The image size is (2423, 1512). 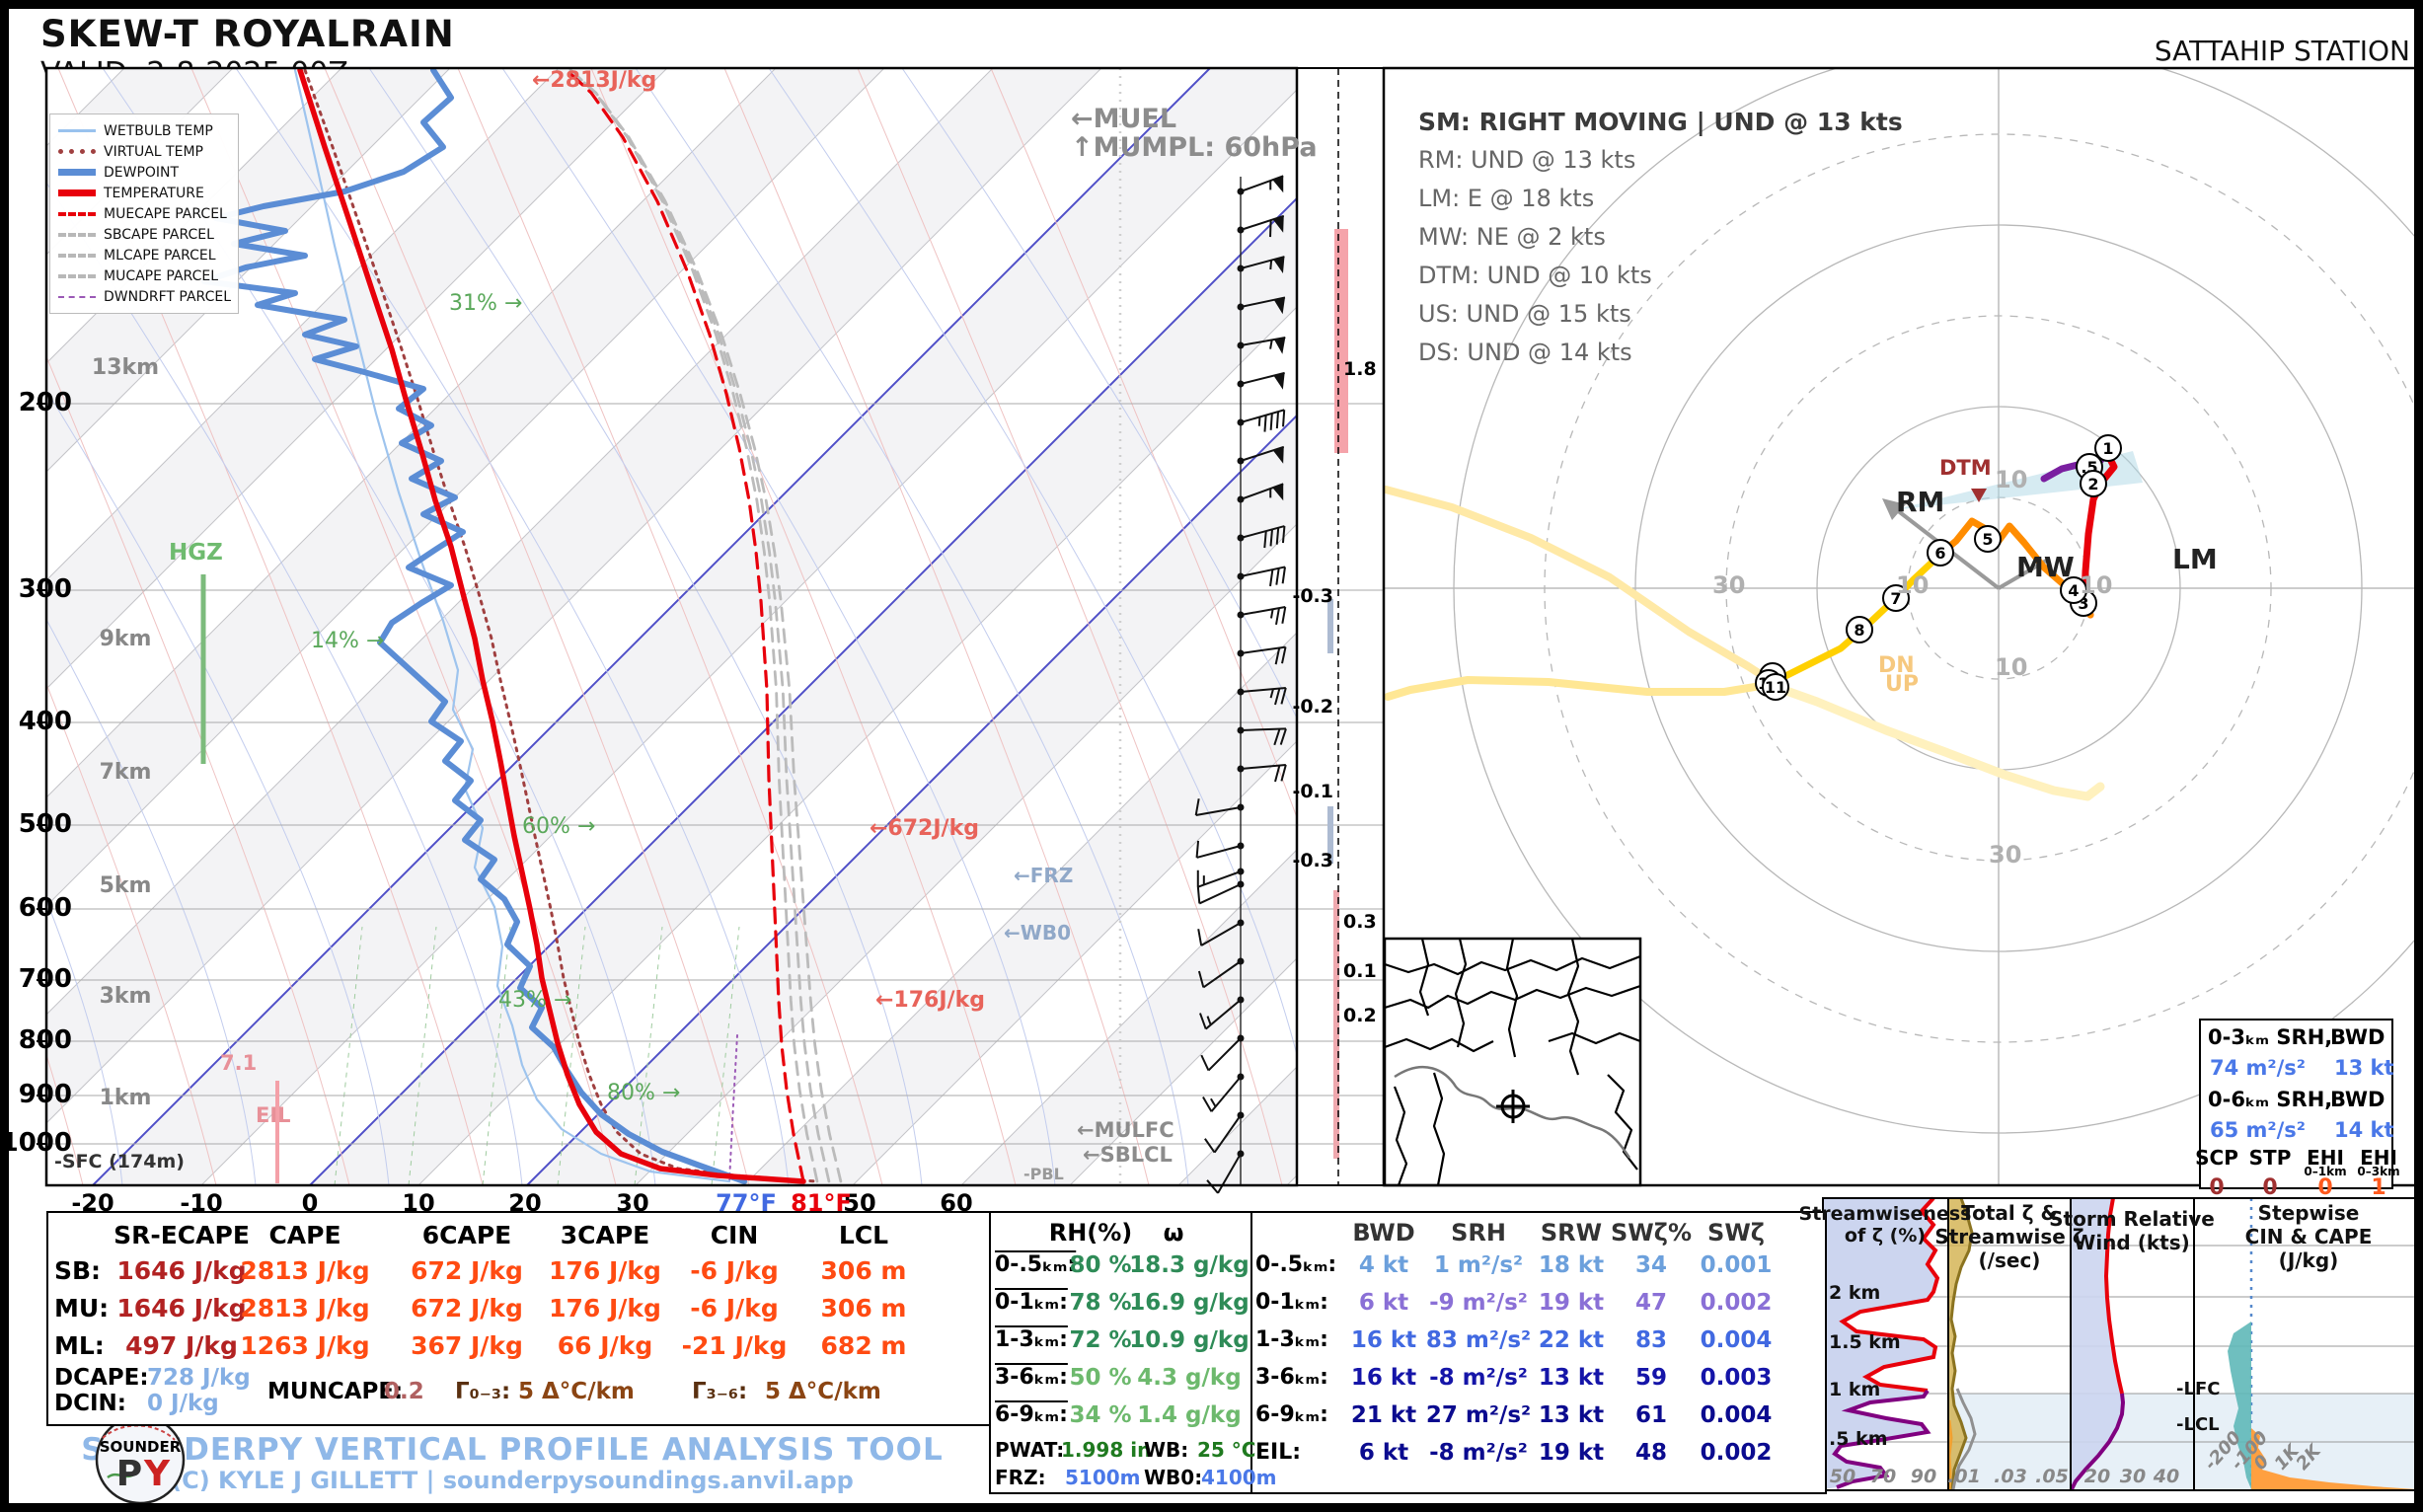 What do you see at coordinates (159, 234) in the screenshot?
I see `legend-label: SBCAPE PARCEL` at bounding box center [159, 234].